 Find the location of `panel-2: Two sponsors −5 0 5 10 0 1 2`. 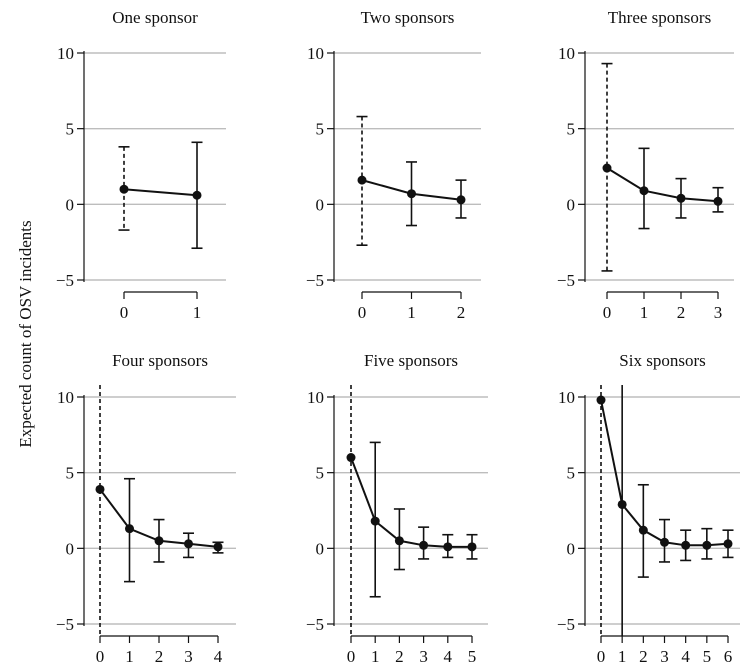

panel-2: Two sponsors −5 0 5 10 0 1 2 is located at coordinates (393, 165).